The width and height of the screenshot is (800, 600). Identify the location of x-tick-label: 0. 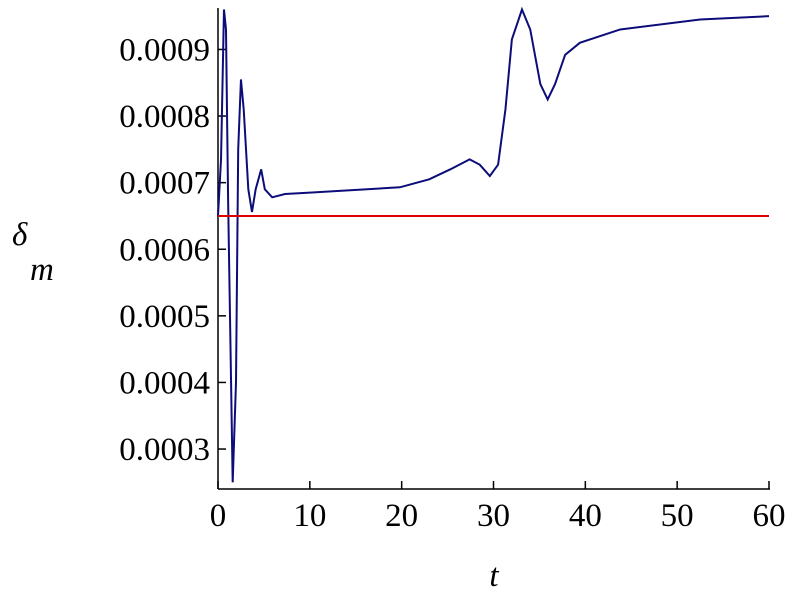
(218, 516).